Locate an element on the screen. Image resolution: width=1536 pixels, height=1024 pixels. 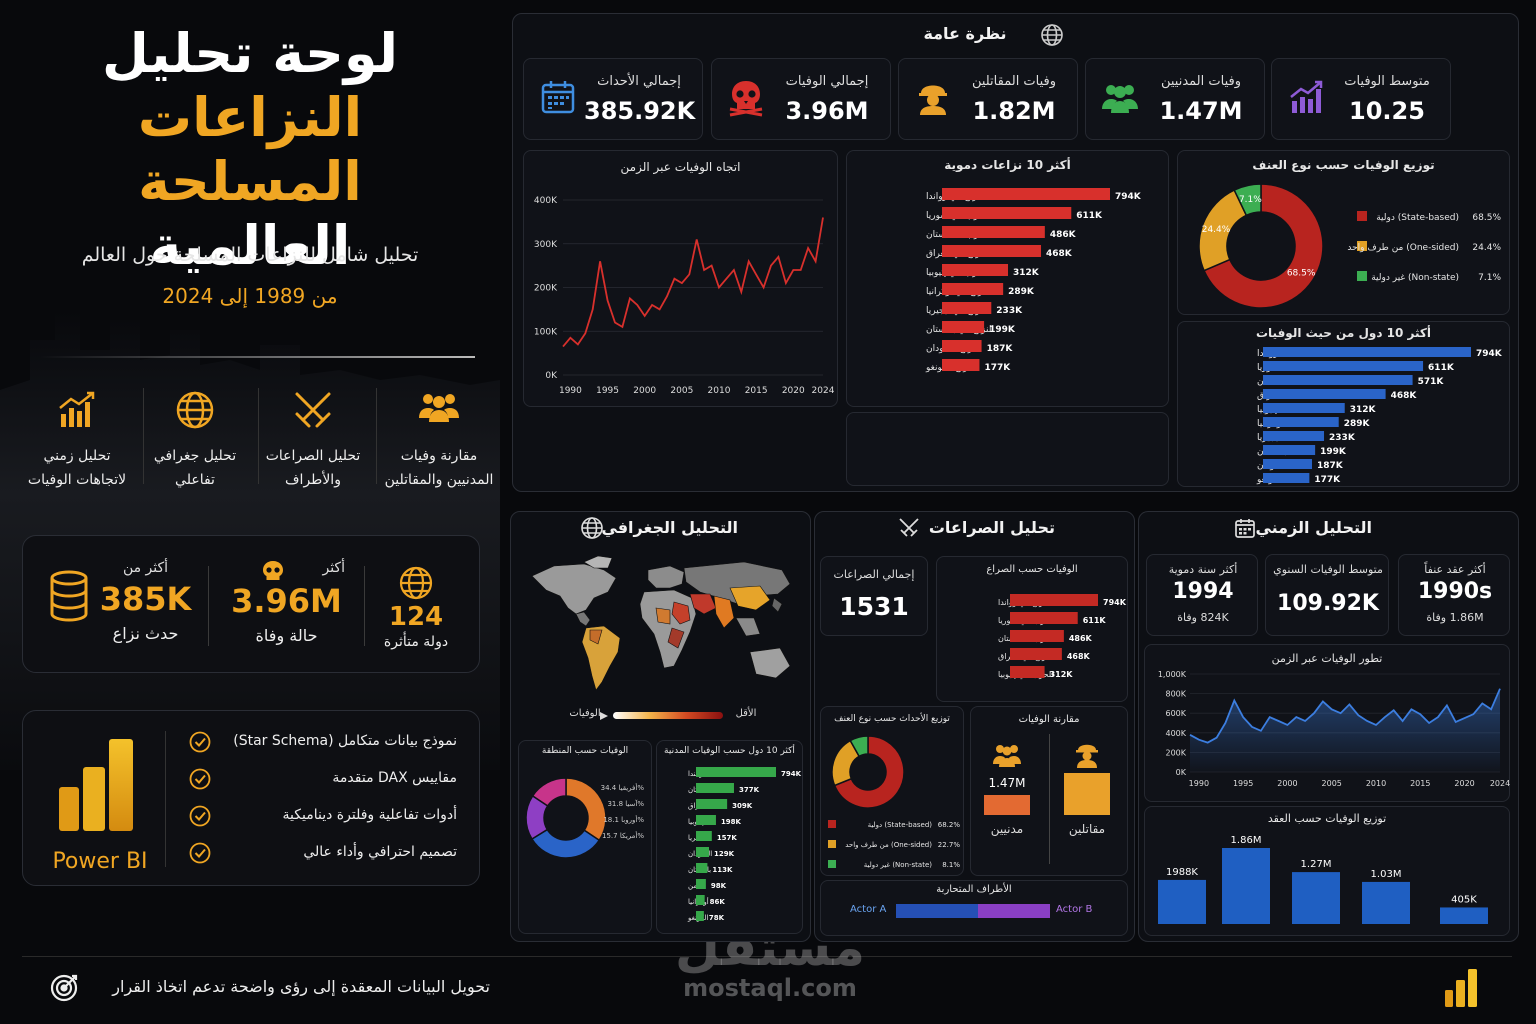
feature-sublabel: والأطراف is located at coordinates (313, 480).